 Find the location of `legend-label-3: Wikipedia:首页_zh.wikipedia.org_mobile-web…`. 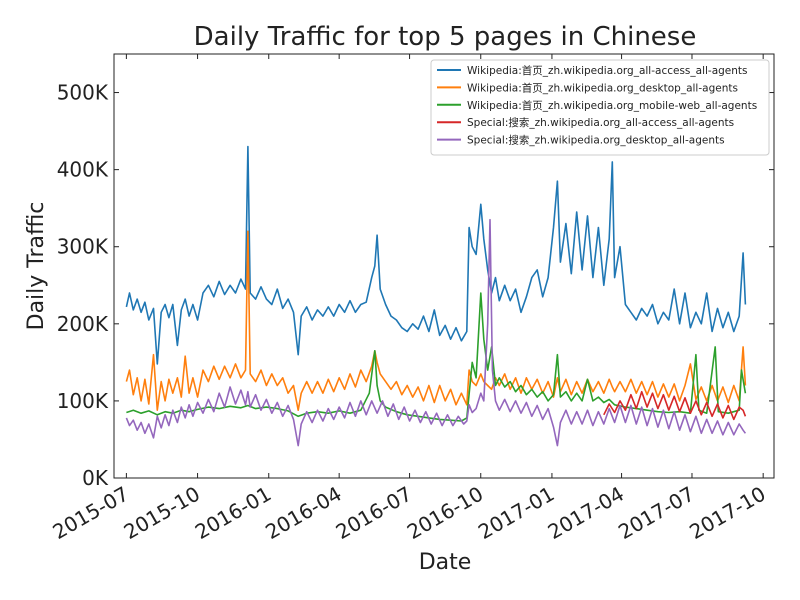

legend-label-3: Wikipedia:首页_zh.wikipedia.org_mobile-web… is located at coordinates (612, 105).